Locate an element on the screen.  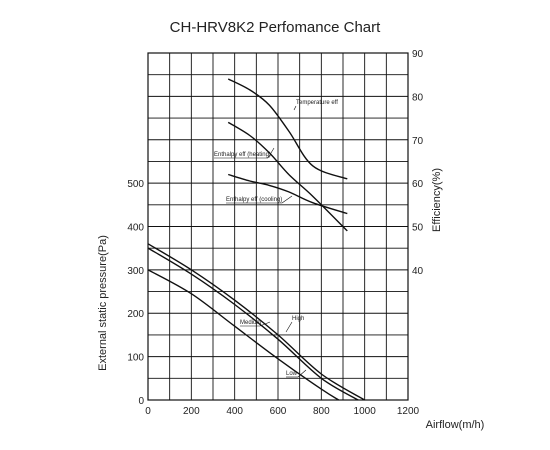
x-tick-label: 600 is located at coordinates (278, 411).